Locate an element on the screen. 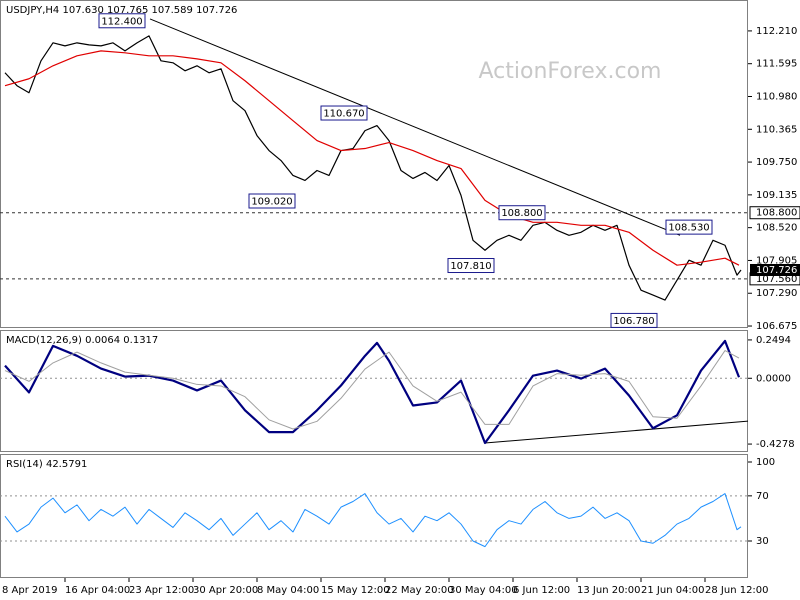 This screenshot has width=800, height=600. y-tick-label: 30 is located at coordinates (762, 541).